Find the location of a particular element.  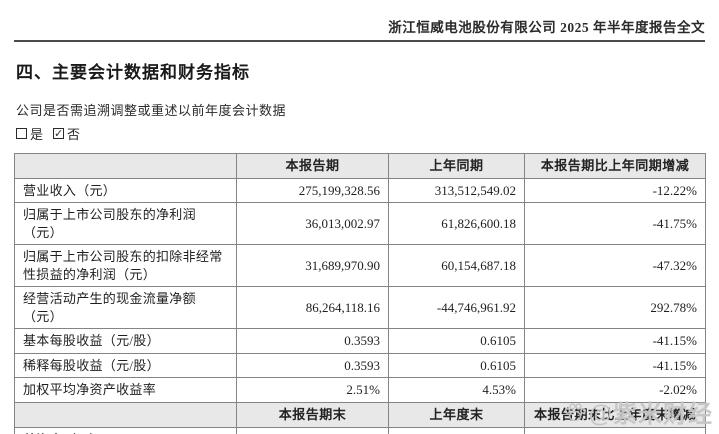

row-change-value: 2.23% is located at coordinates (615, 430).